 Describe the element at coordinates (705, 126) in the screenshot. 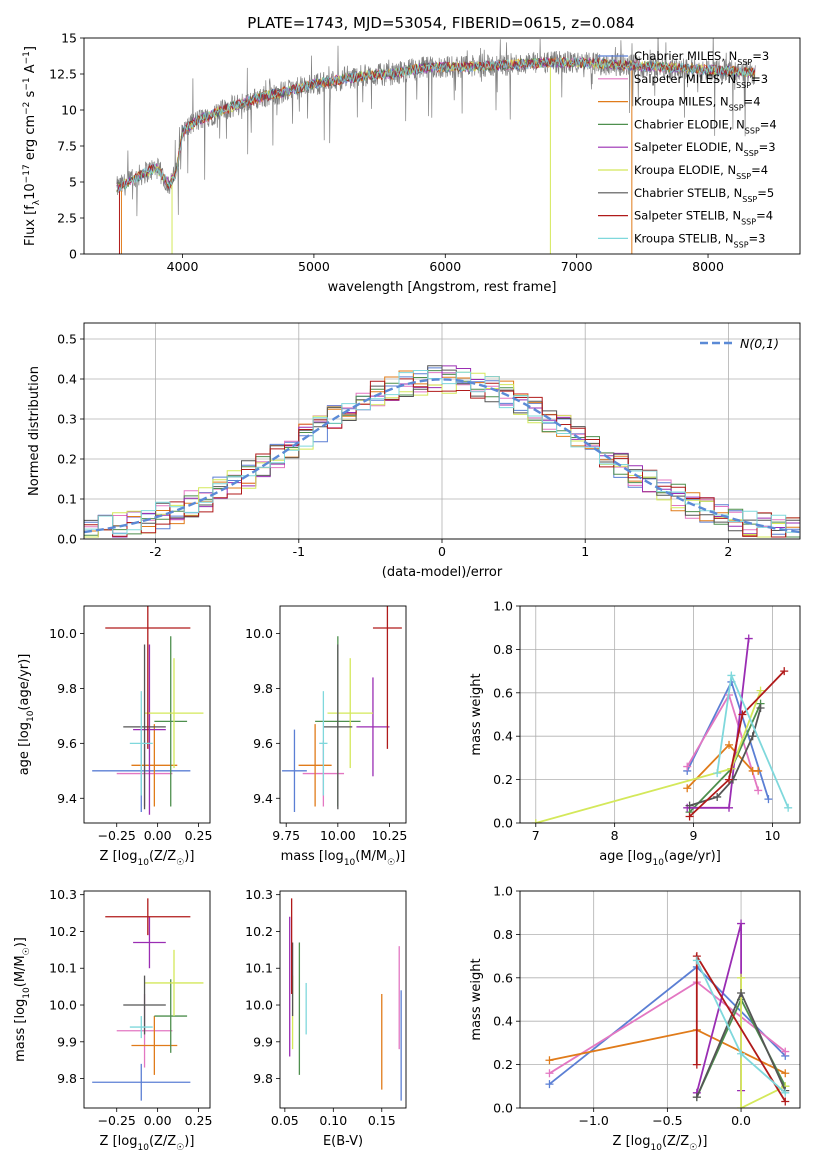

I see `legend-label: Chabrier ELODIE, NSSP=4` at that location.